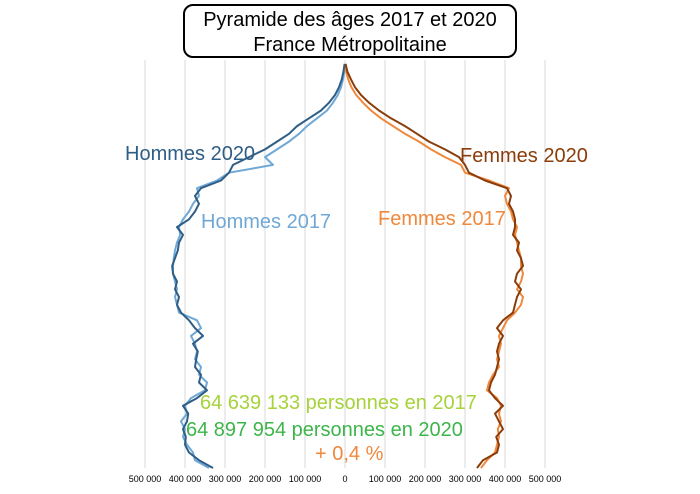  What do you see at coordinates (350, 20) in the screenshot?
I see `chart-title-line-1: Pyramide des âges 2017 et 2020` at bounding box center [350, 20].